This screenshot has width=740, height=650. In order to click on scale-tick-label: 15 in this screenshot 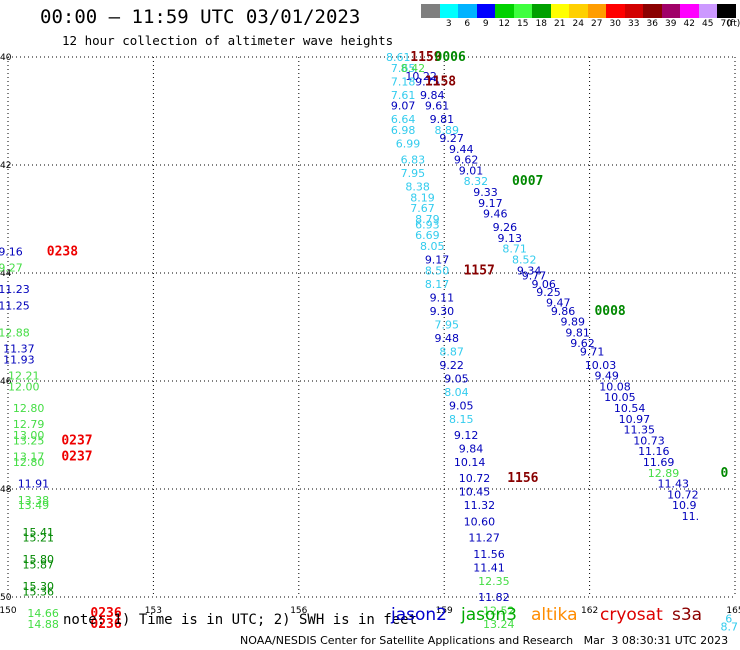, I will do `click(523, 24)`.